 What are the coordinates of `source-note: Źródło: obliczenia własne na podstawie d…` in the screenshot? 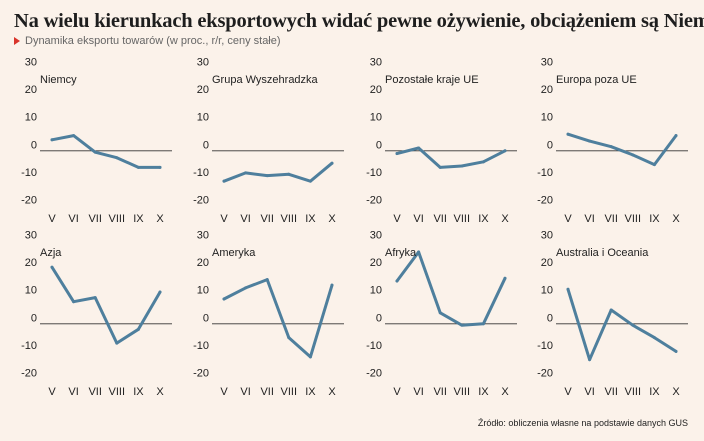 It's located at (582, 423).